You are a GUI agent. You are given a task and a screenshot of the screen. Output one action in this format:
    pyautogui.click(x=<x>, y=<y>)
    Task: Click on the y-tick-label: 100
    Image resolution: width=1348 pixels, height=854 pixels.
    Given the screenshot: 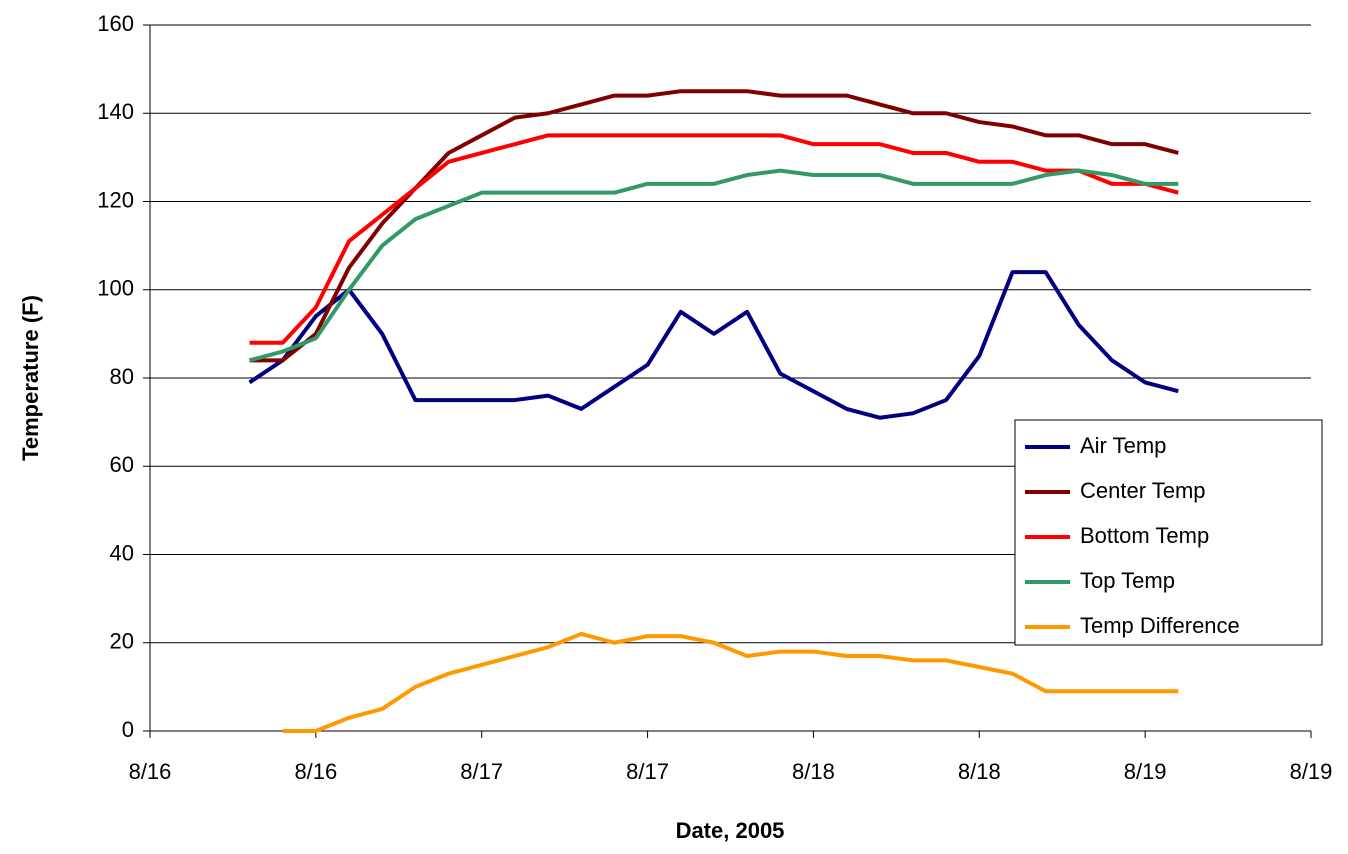 What is the action you would take?
    pyautogui.click(x=115, y=288)
    